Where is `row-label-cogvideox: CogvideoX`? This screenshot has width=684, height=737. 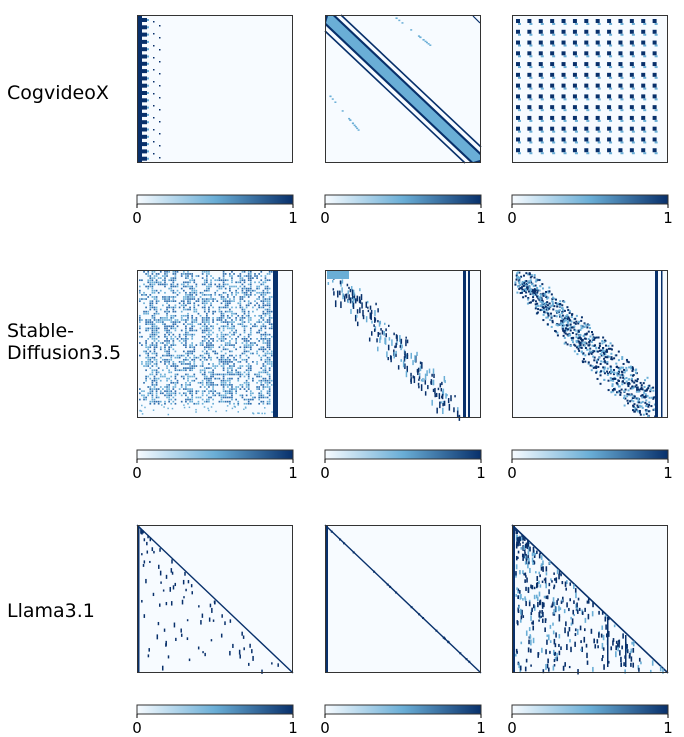 row-label-cogvideox: CogvideoX is located at coordinates (58, 93).